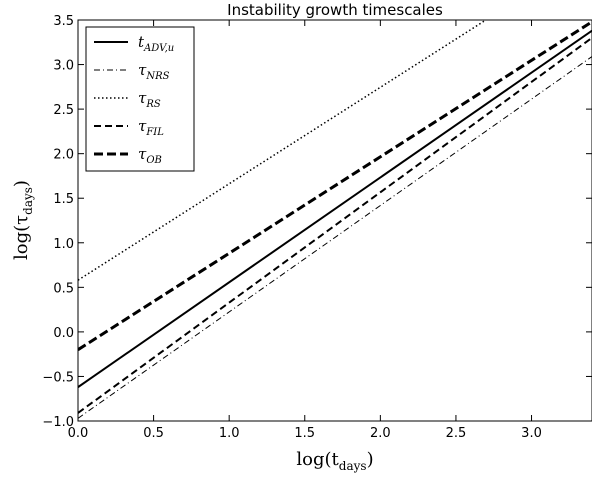 The image size is (592, 479). What do you see at coordinates (21, 237) in the screenshot?
I see `y-axis-label-base: log(τ` at bounding box center [21, 237].